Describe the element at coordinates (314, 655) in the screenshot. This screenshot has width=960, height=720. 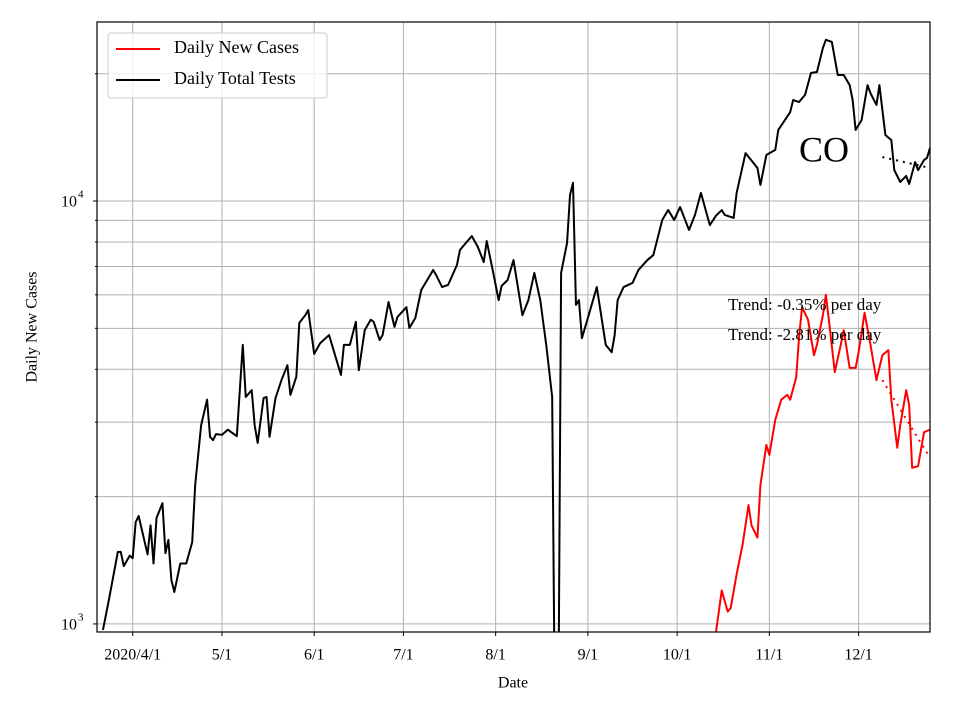
I see `x-tick-label: 6/1` at that location.